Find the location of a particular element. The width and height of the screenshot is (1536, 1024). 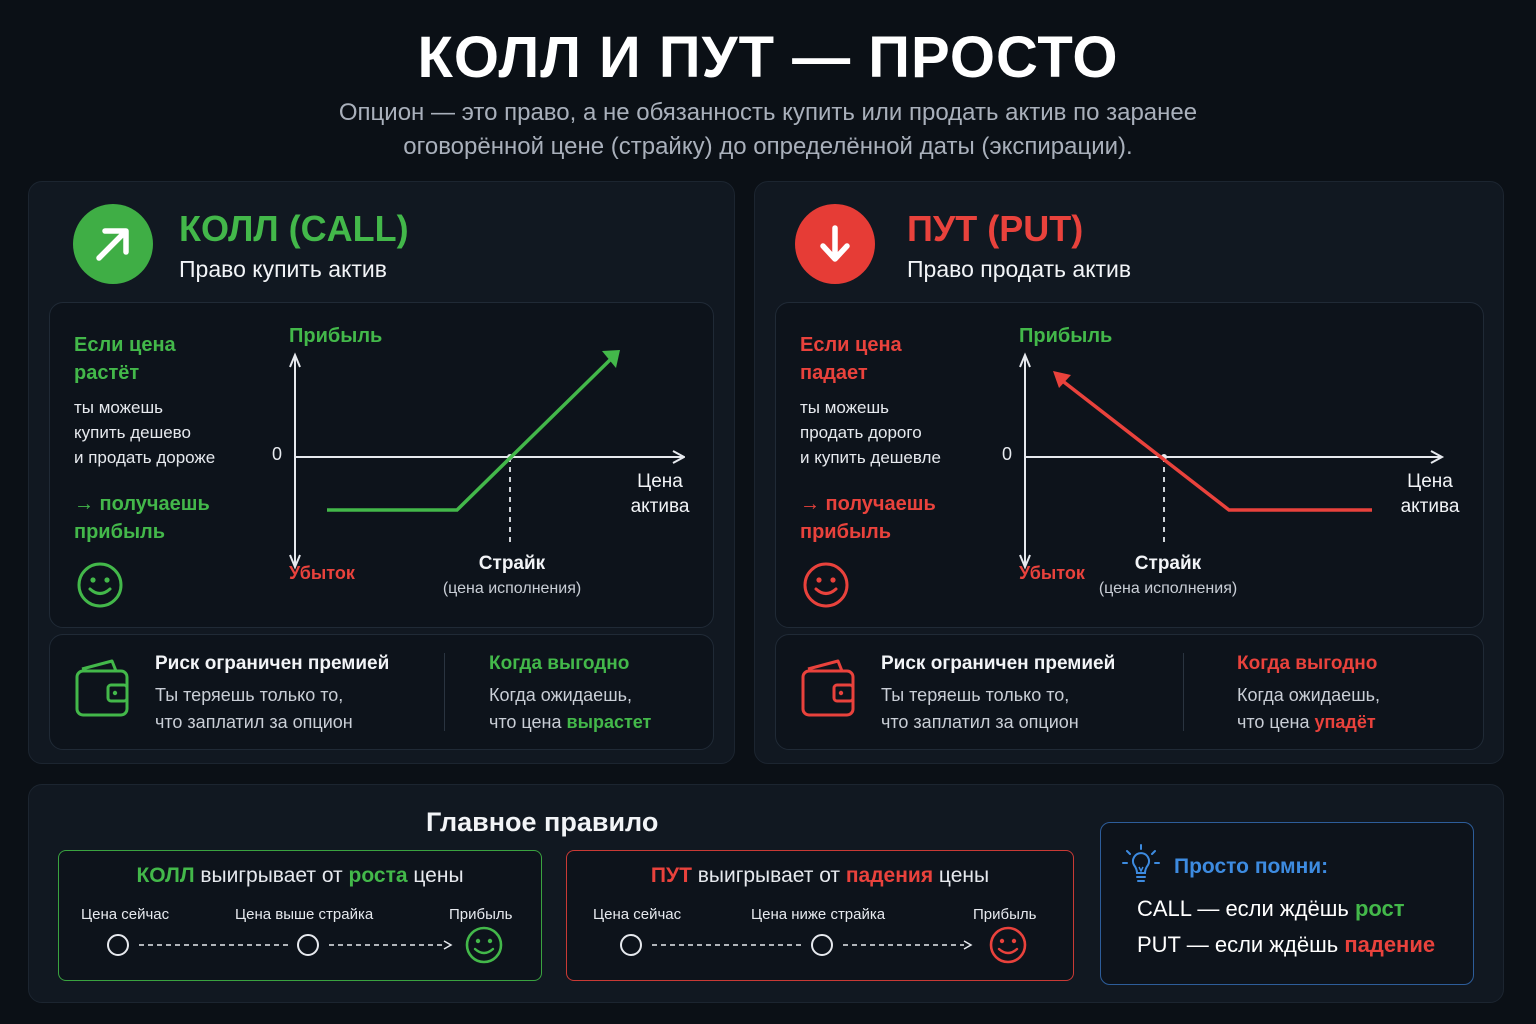

call-strike-note: (цена исполнения) is located at coordinates (512, 588).